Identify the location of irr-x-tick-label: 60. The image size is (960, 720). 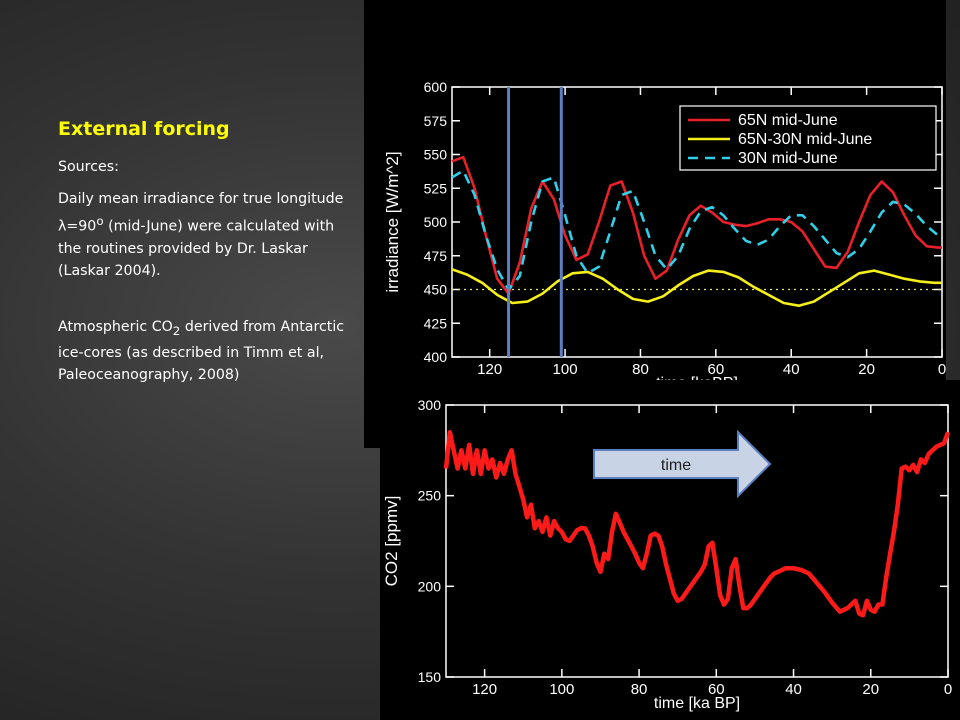
(716, 369).